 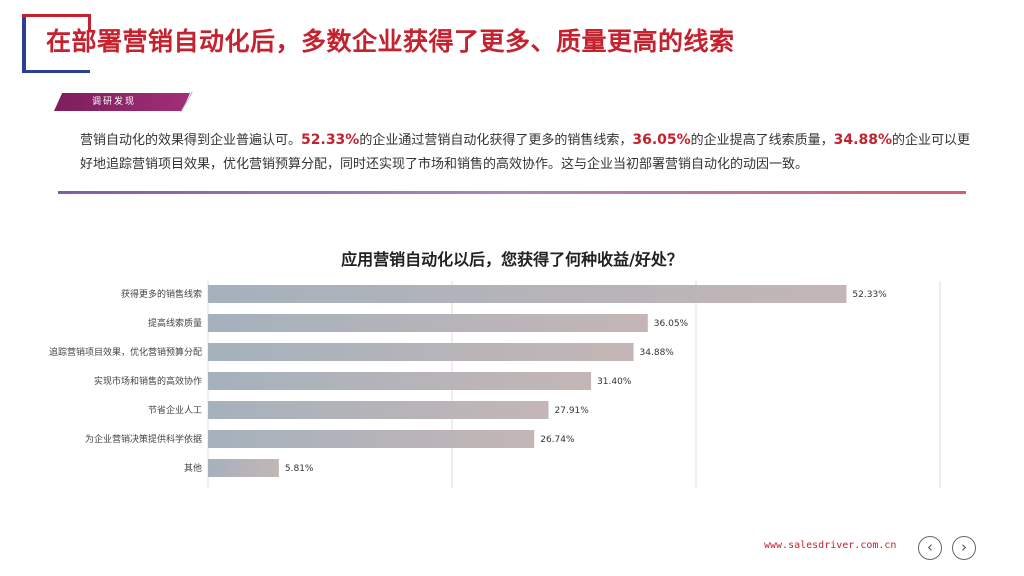 What do you see at coordinates (143, 439) in the screenshot?
I see `category-label: 为企业营销决策提供科学依据` at bounding box center [143, 439].